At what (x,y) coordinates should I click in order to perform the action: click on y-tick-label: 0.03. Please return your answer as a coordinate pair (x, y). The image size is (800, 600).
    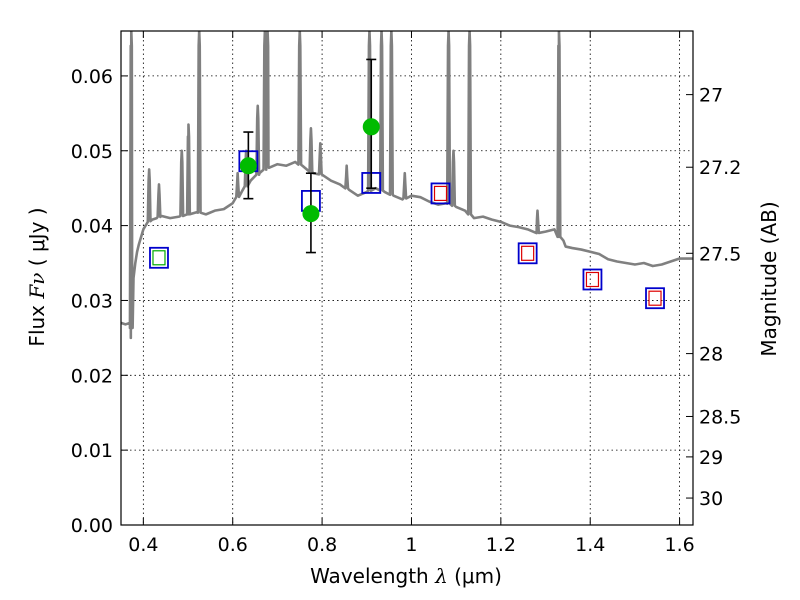
    Looking at the image, I should click on (92, 301).